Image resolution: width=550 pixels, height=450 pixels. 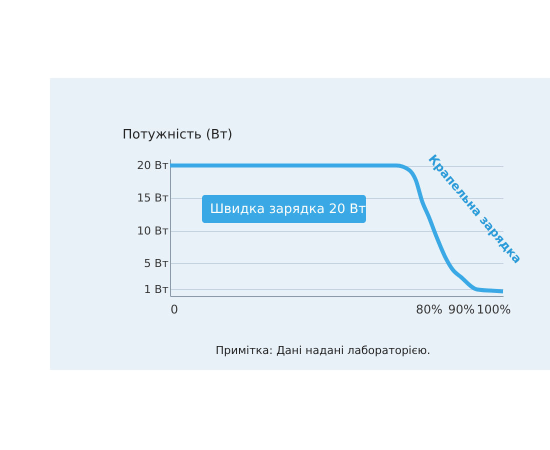 I want to click on y-axis-title: Потужність (Вт), so click(x=177, y=135).